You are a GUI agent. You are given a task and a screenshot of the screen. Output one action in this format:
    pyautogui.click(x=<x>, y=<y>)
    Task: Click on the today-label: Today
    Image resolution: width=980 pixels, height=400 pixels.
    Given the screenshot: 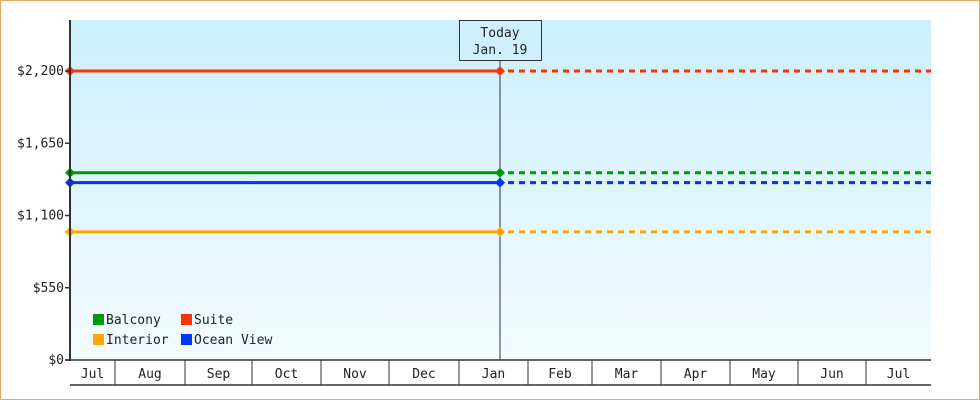 What is the action you would take?
    pyautogui.click(x=499, y=33)
    